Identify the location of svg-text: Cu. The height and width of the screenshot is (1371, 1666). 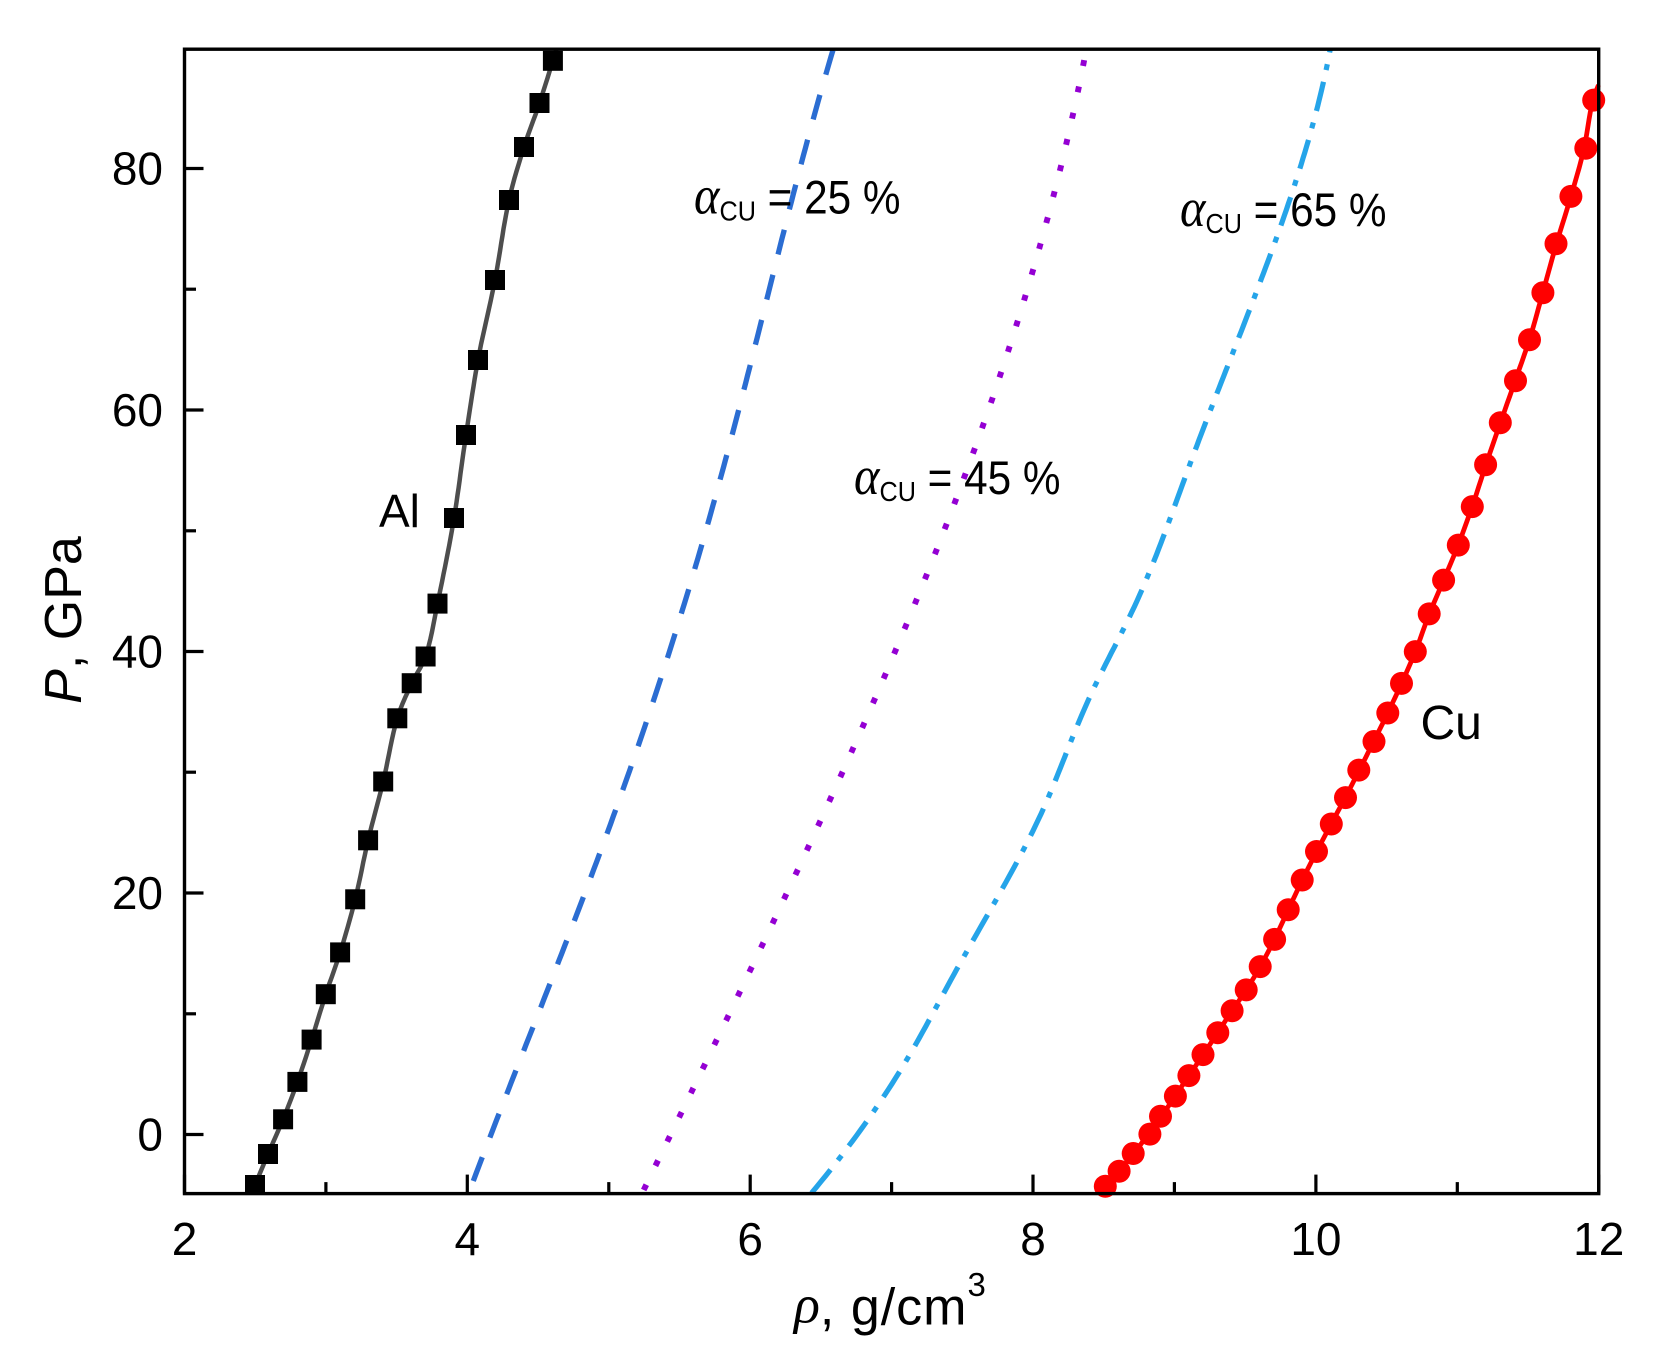
(1451, 723).